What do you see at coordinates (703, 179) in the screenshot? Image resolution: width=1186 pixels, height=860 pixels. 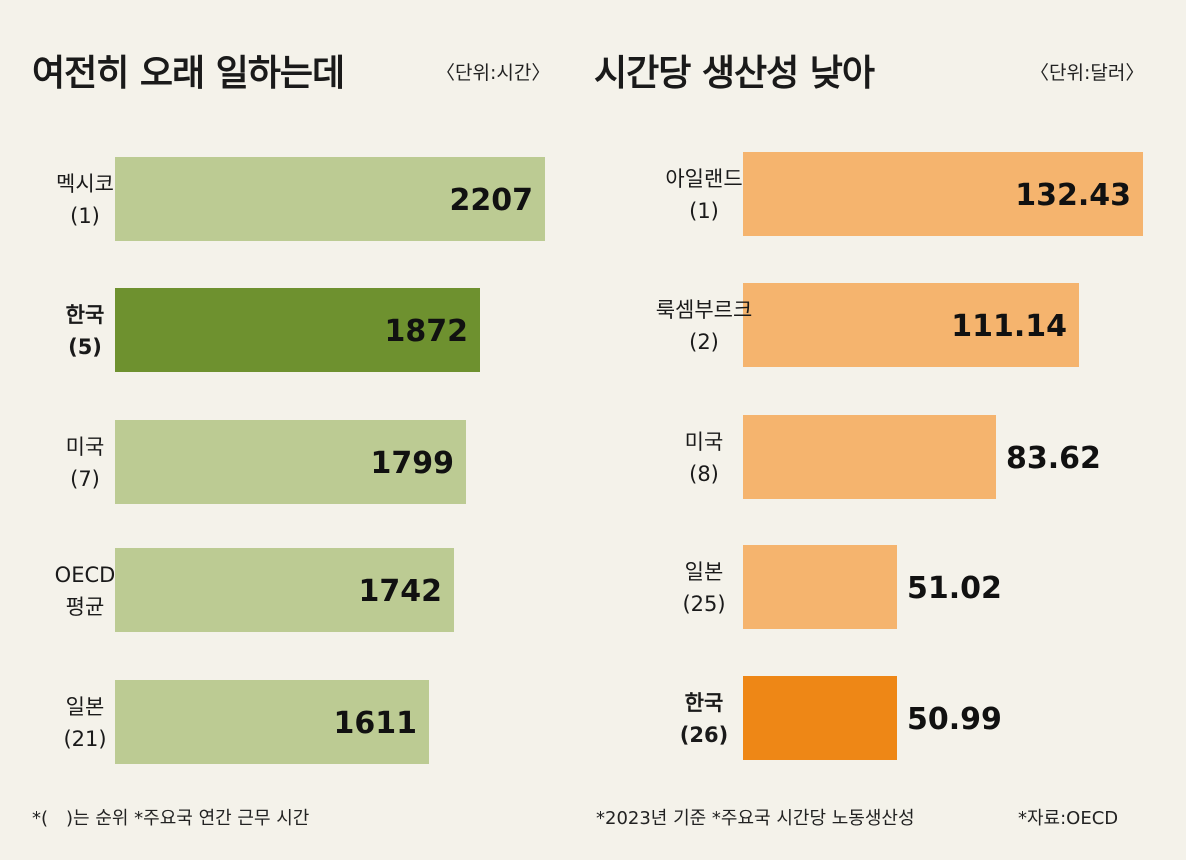 I see `productivity-category-label-0: 아일랜드` at bounding box center [703, 179].